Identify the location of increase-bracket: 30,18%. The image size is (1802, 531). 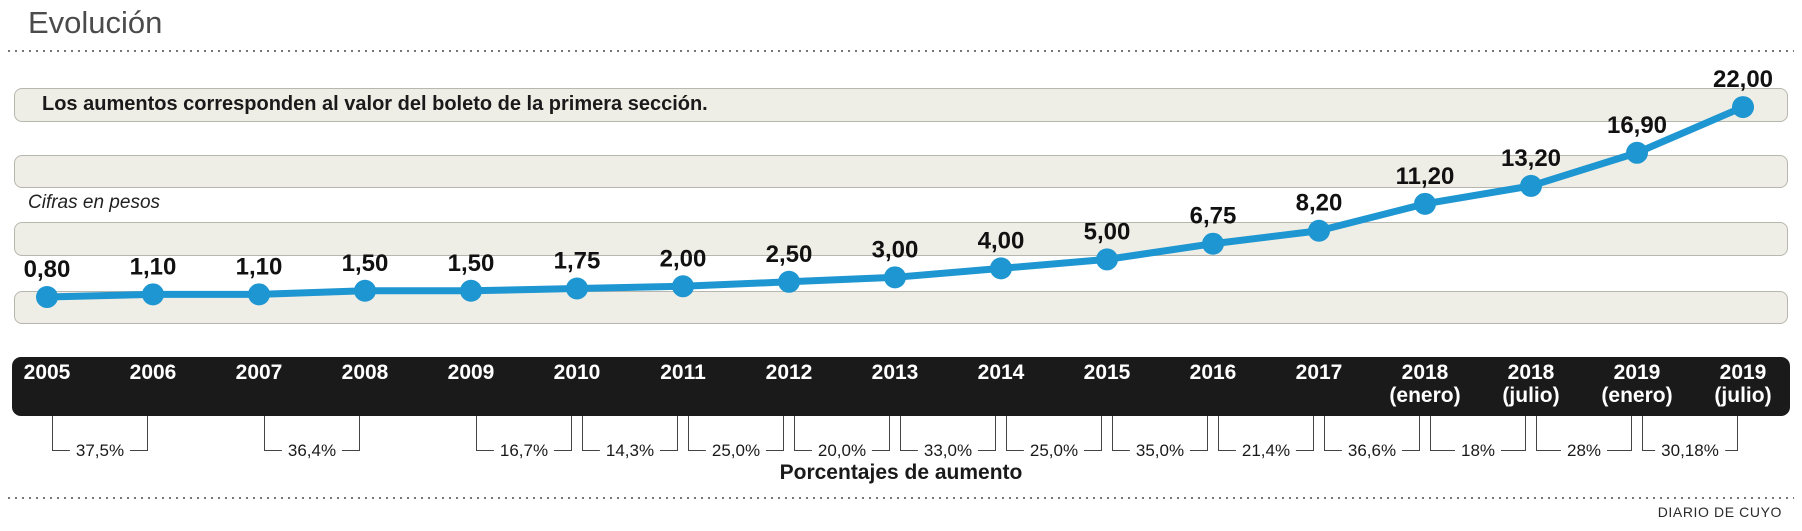
(1690, 438).